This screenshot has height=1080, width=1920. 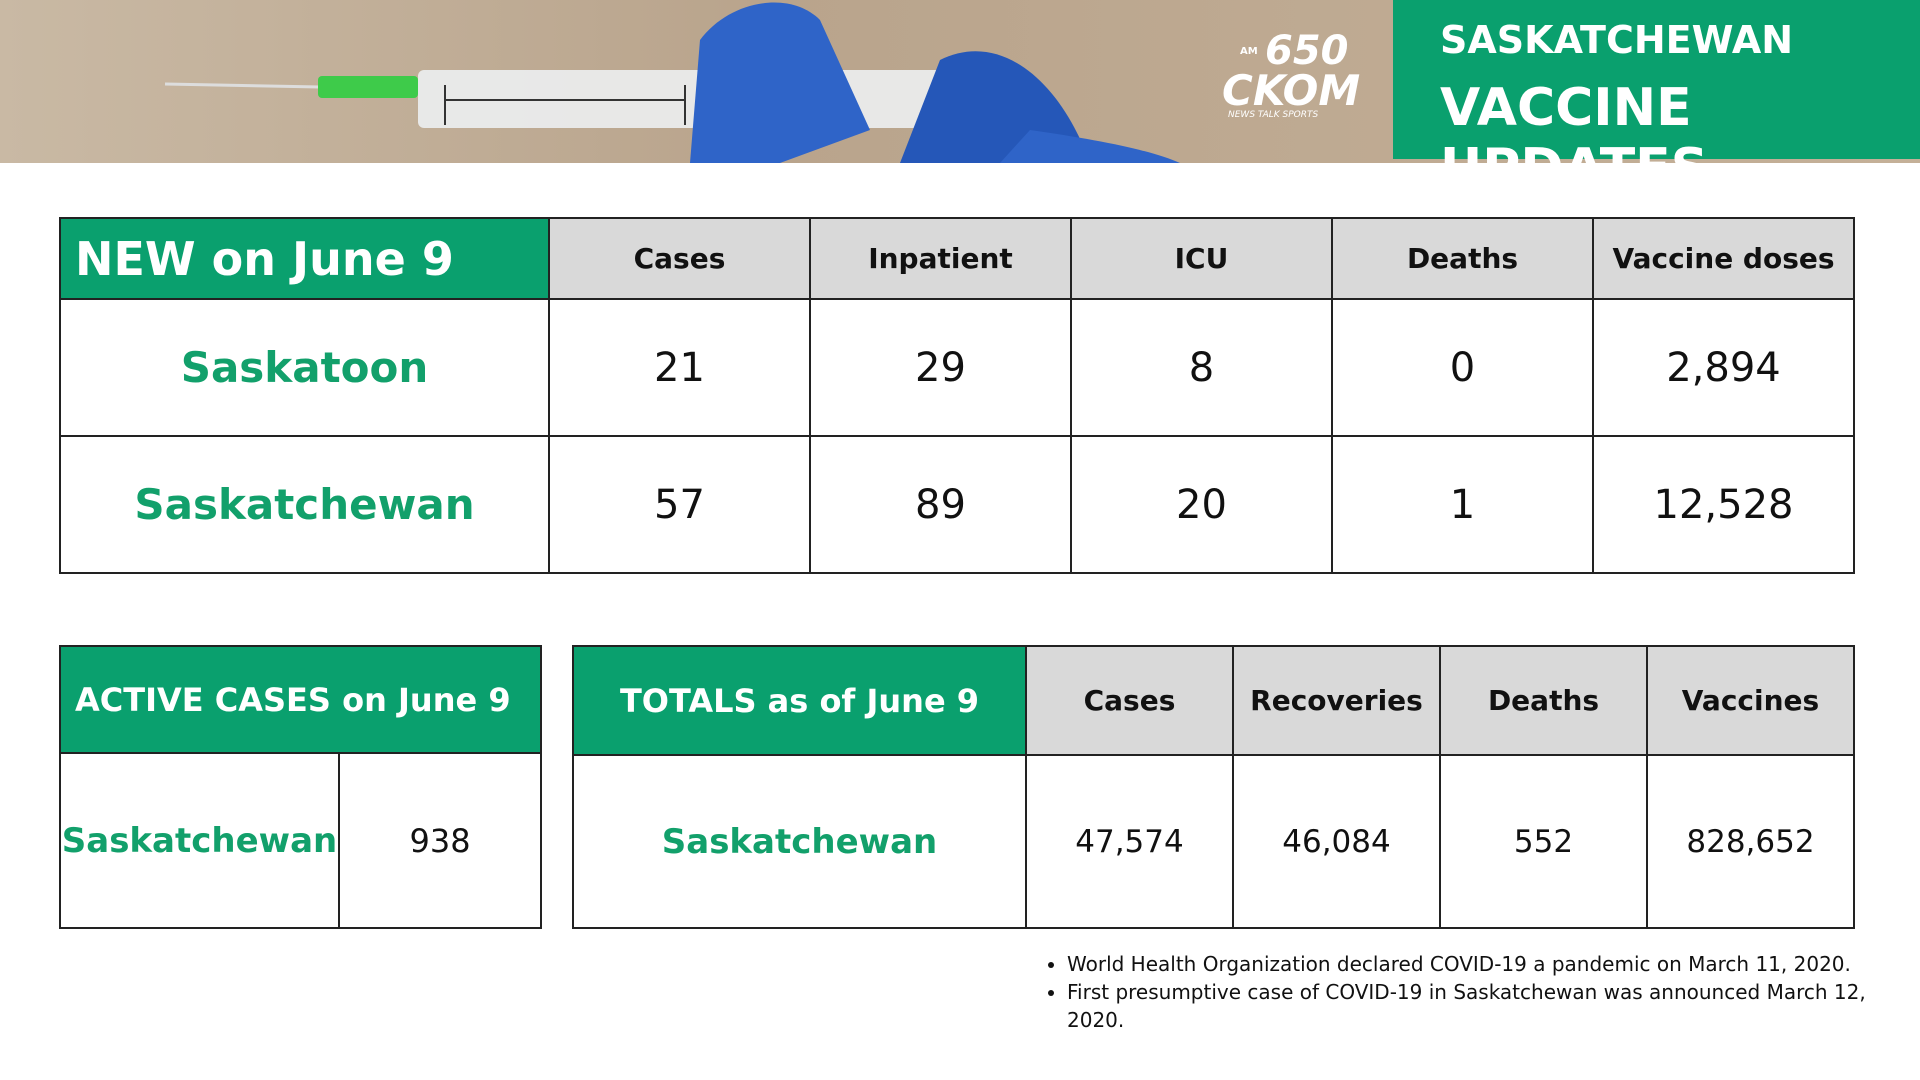 I want to click on data-row: Saskatchewan 938, so click(x=301, y=840).